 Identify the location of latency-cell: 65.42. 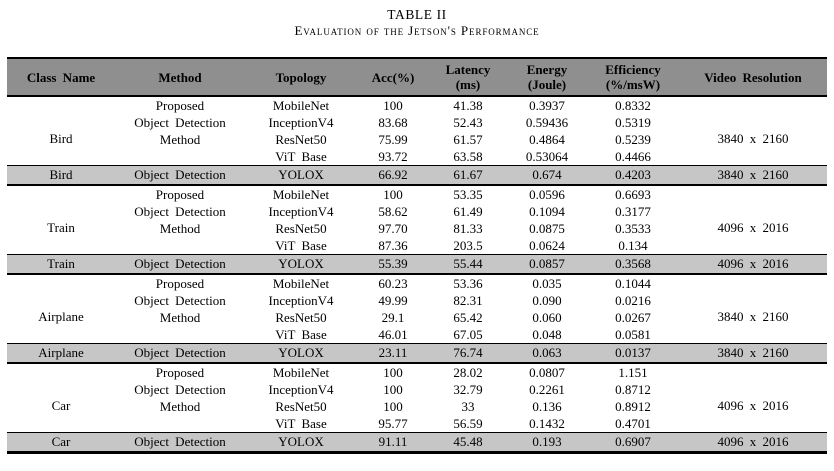
(468, 317).